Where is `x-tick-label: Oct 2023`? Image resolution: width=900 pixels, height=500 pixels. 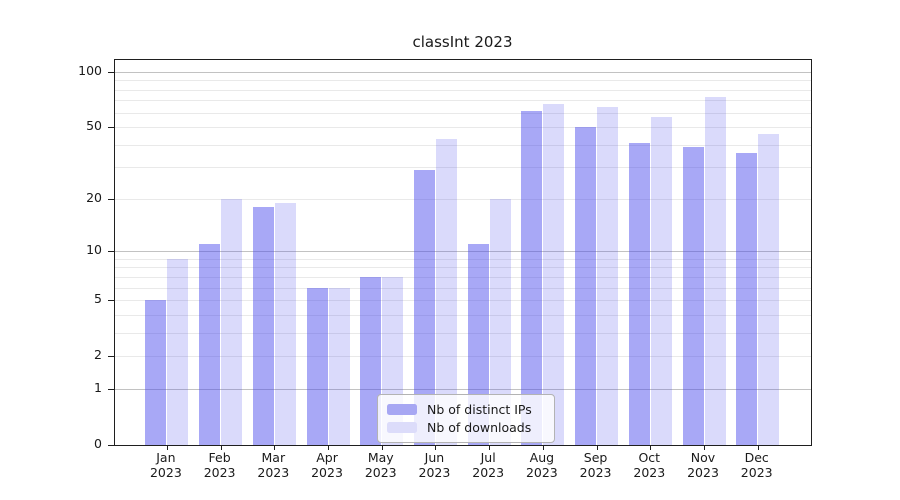
x-tick-label: Oct 2023 is located at coordinates (649, 465).